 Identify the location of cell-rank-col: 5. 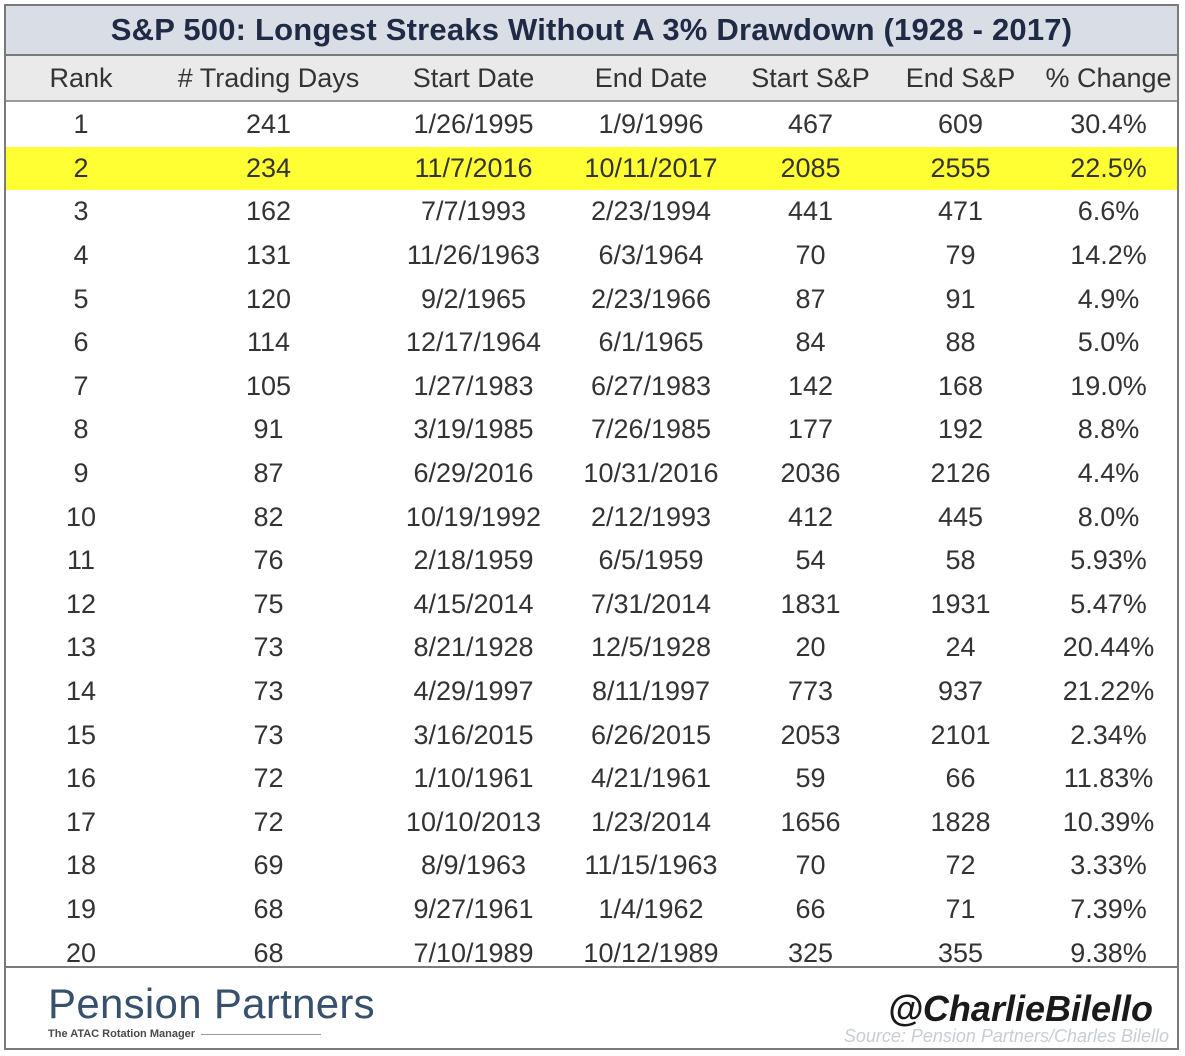
(81, 298).